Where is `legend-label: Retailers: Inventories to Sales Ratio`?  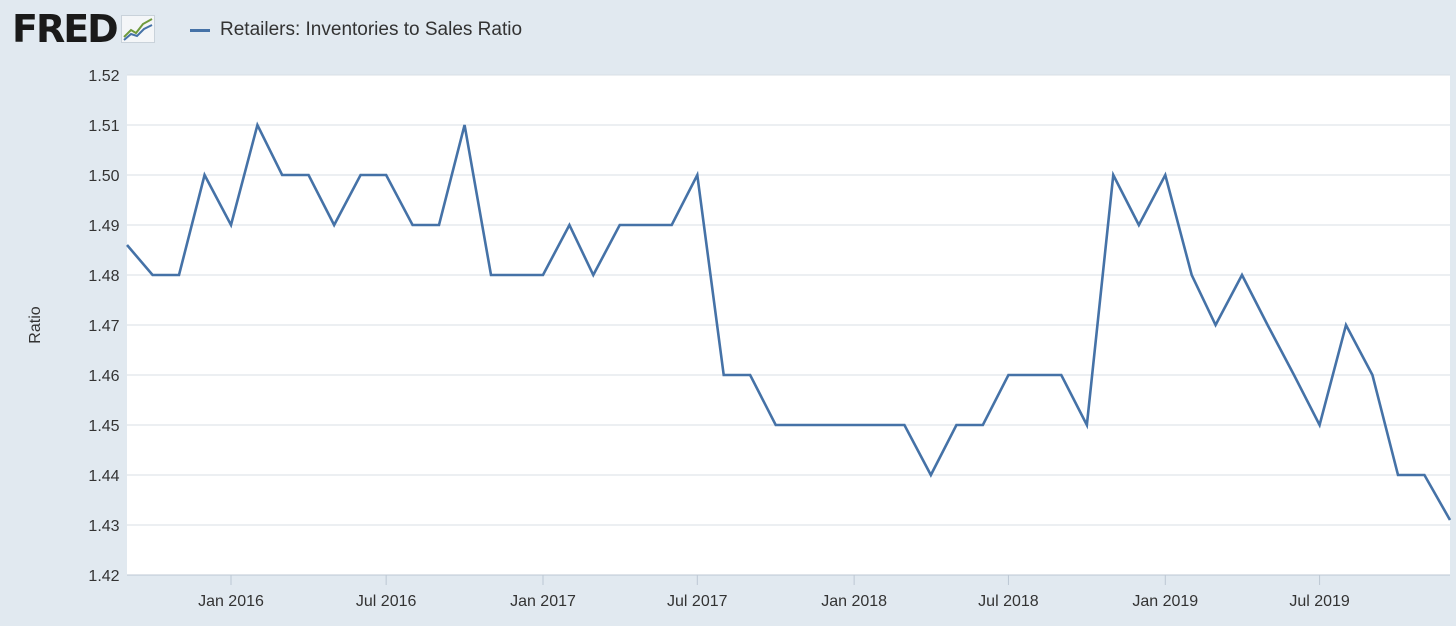
legend-label: Retailers: Inventories to Sales Ratio is located at coordinates (371, 29).